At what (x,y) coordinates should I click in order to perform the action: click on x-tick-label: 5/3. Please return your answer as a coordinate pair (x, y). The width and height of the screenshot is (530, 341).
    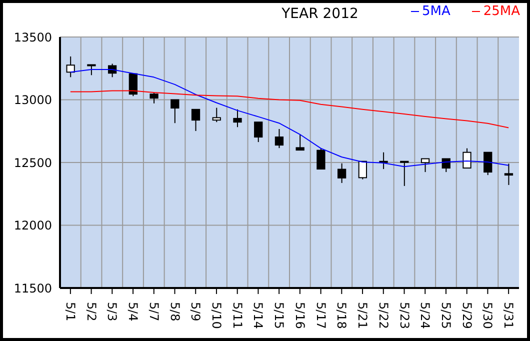
    Looking at the image, I should click on (112, 312).